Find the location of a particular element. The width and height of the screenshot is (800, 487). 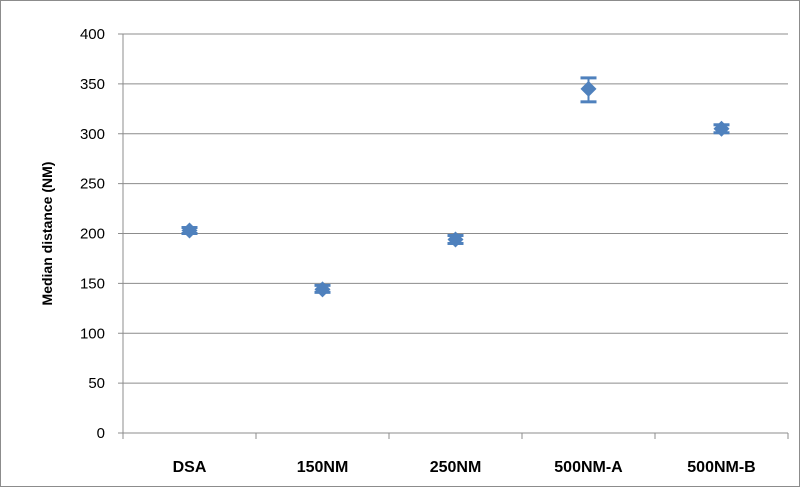

category-label: 250NM is located at coordinates (456, 467).